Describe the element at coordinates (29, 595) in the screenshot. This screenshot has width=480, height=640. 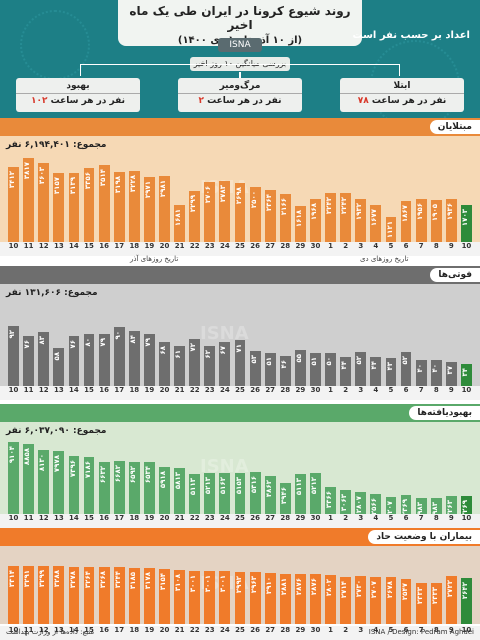
I see `chart-bar: ۳۲۹۱` at that location.